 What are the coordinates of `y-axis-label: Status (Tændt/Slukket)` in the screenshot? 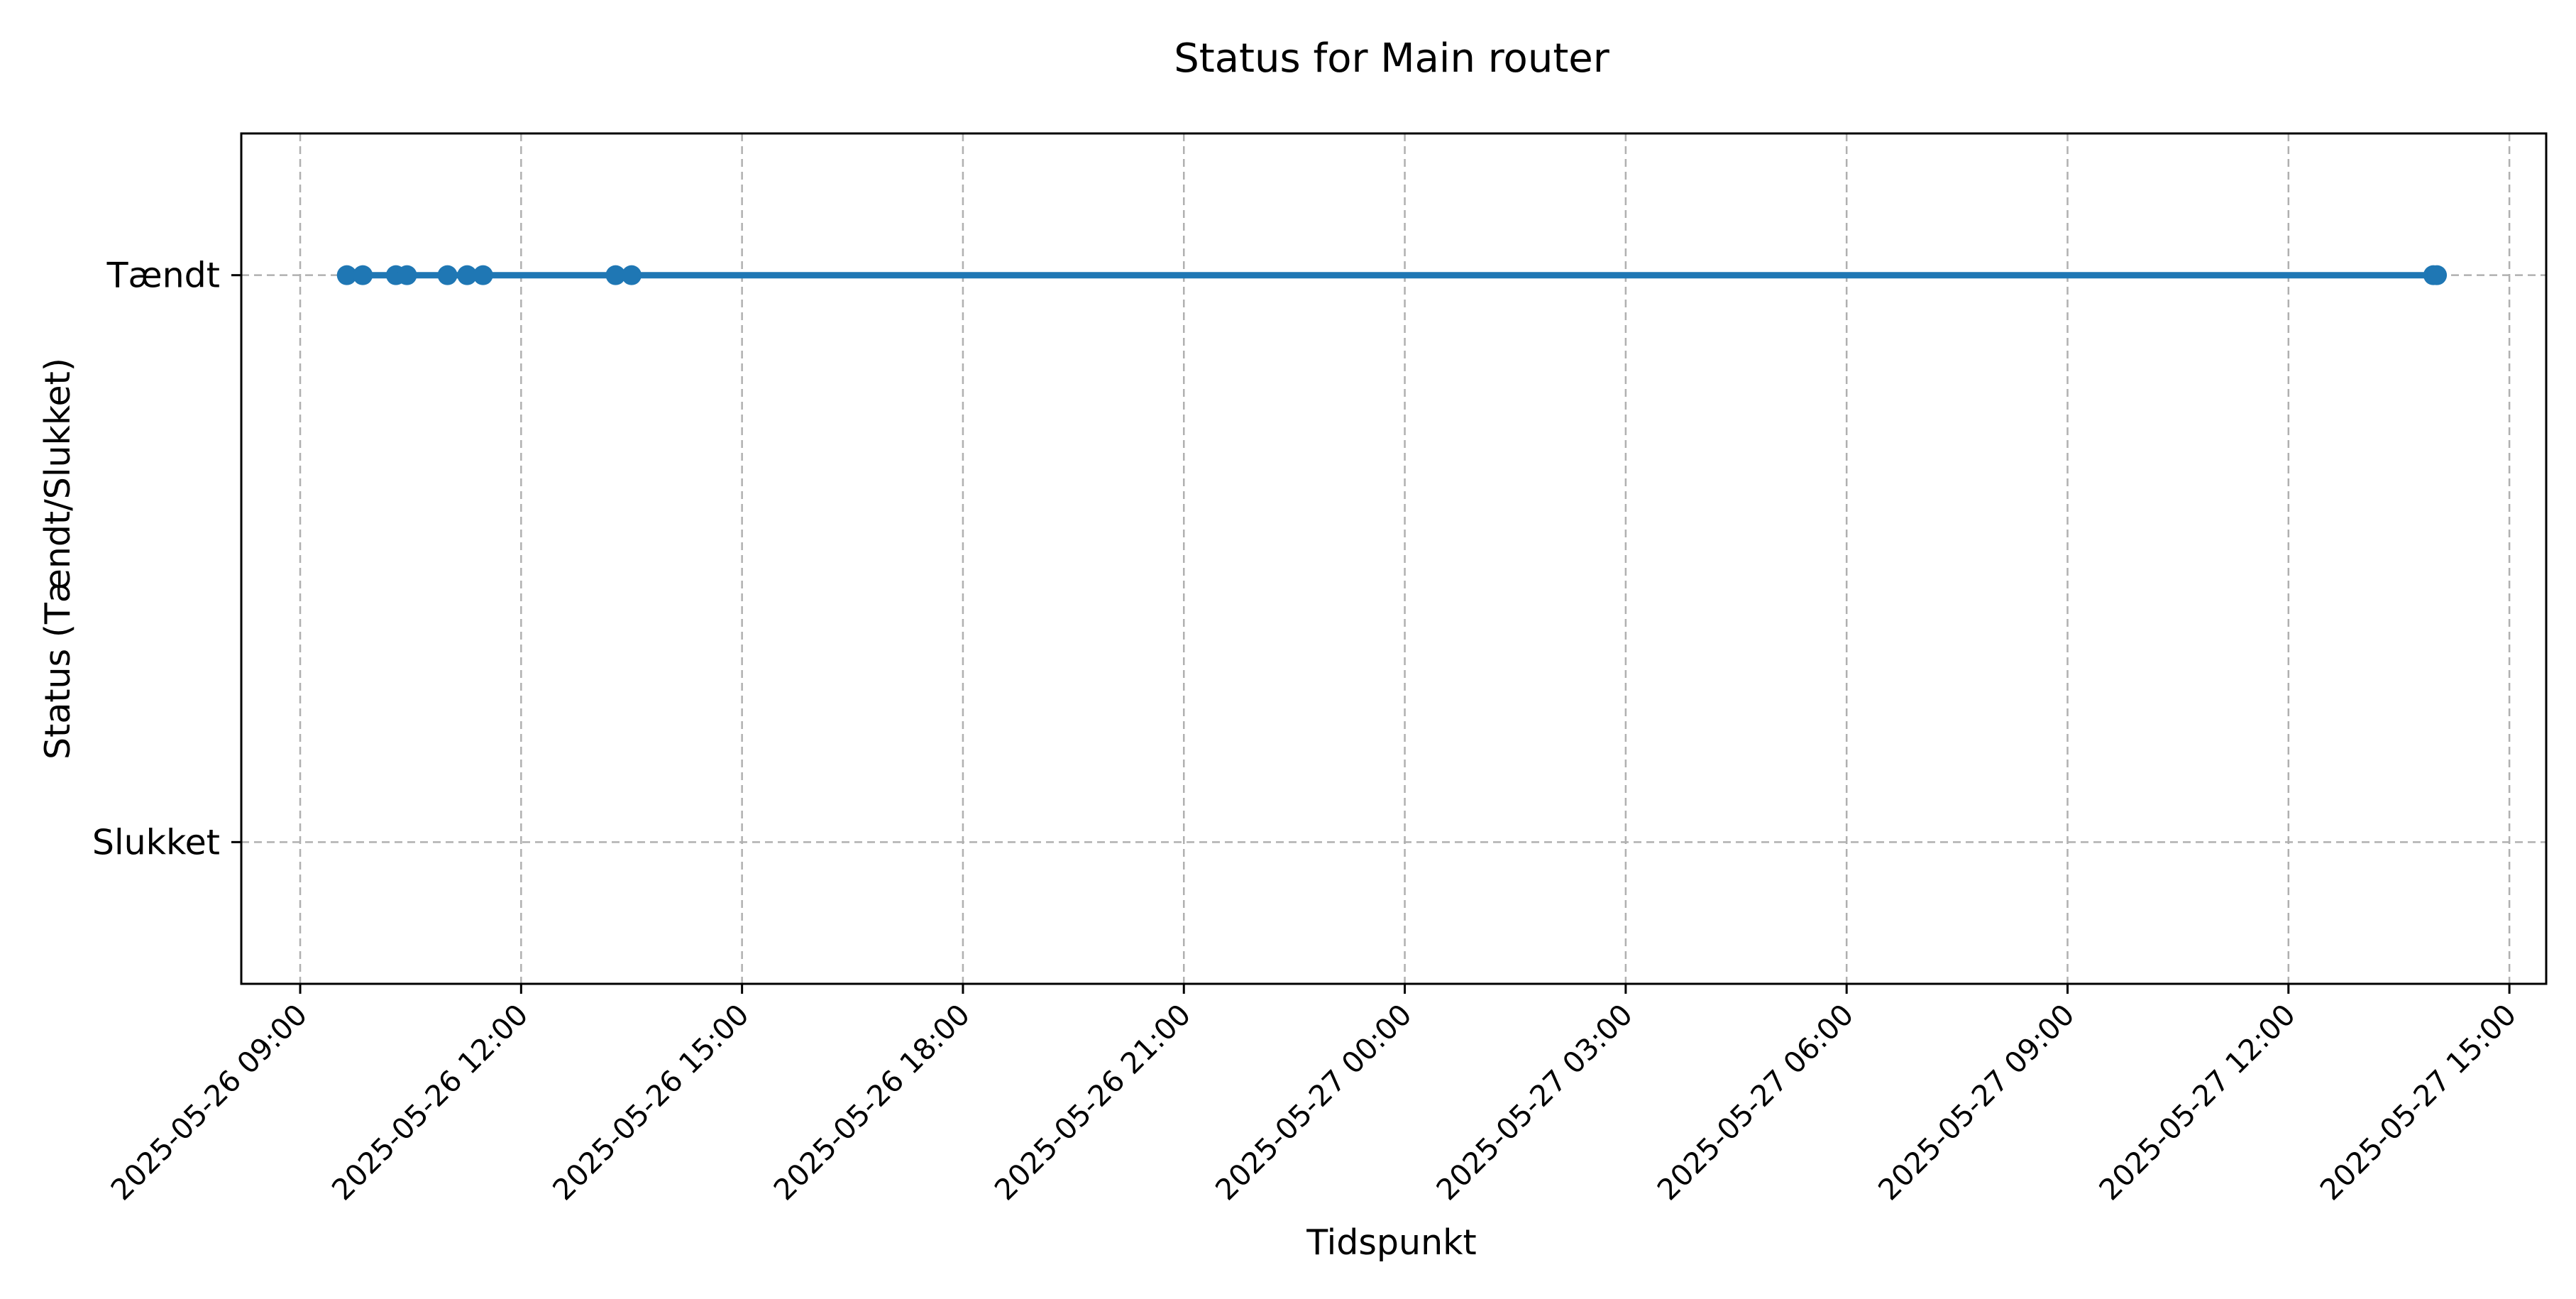 It's located at (58, 559).